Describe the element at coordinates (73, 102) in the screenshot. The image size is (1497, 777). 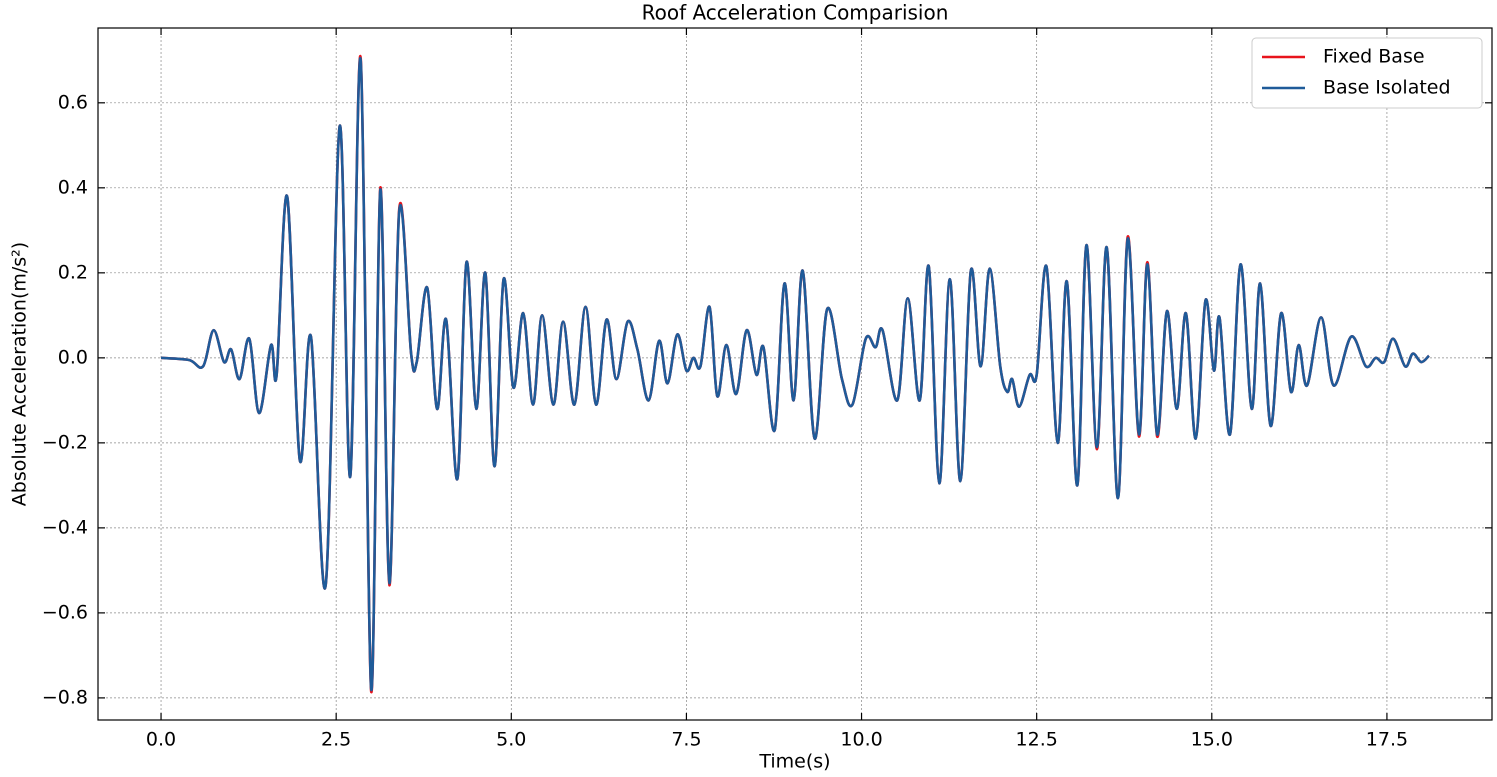
I see `y-tick-label: 0.6` at that location.